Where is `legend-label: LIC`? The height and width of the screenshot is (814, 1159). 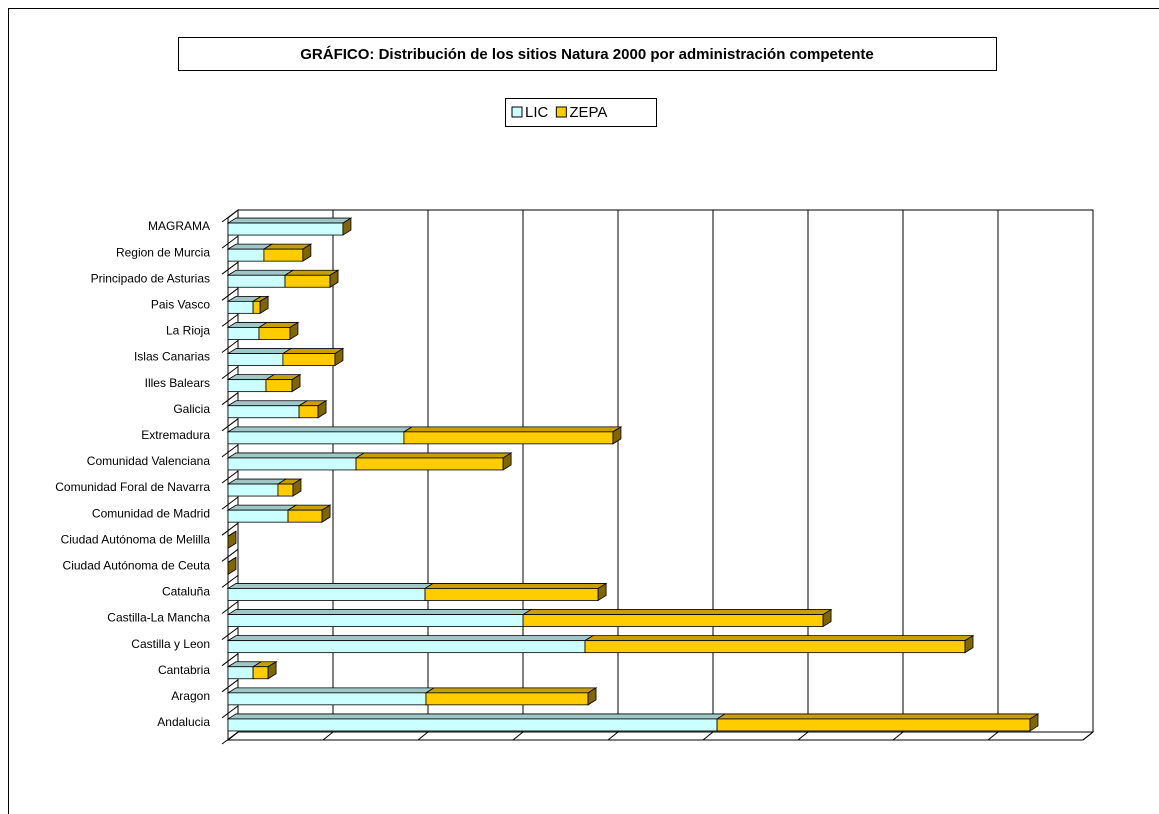 legend-label: LIC is located at coordinates (537, 112).